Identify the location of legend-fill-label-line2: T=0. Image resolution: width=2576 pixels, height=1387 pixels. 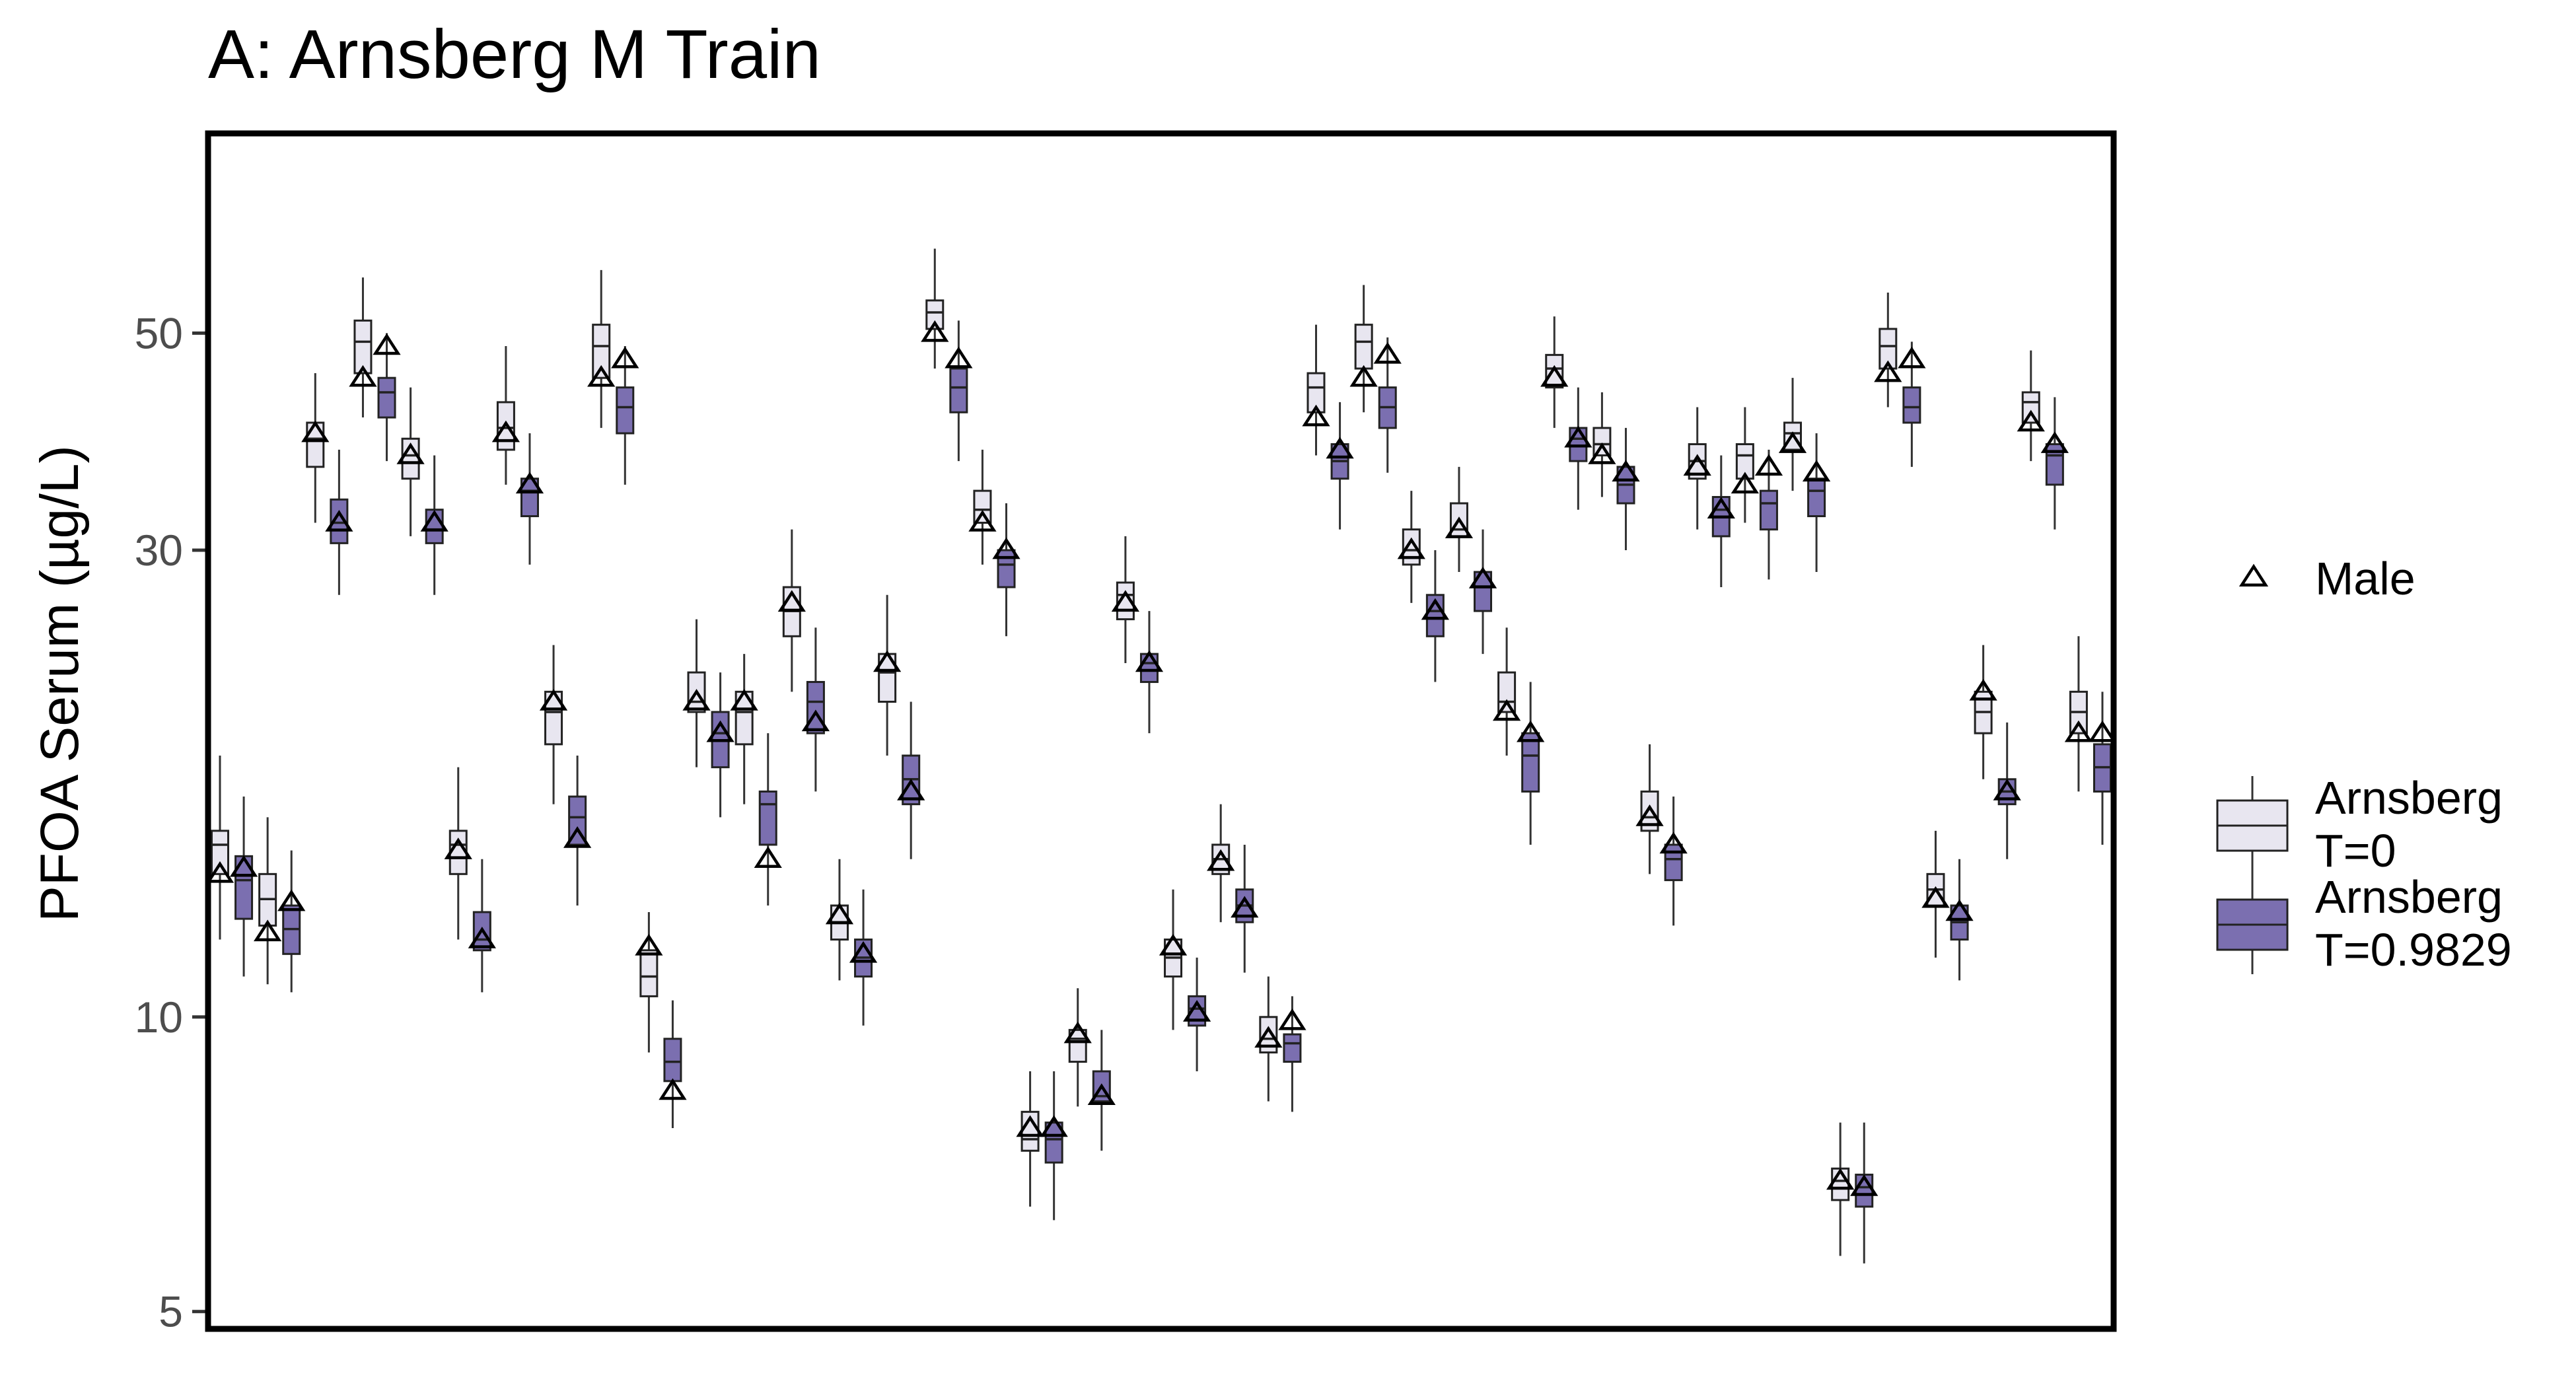
(2355, 850).